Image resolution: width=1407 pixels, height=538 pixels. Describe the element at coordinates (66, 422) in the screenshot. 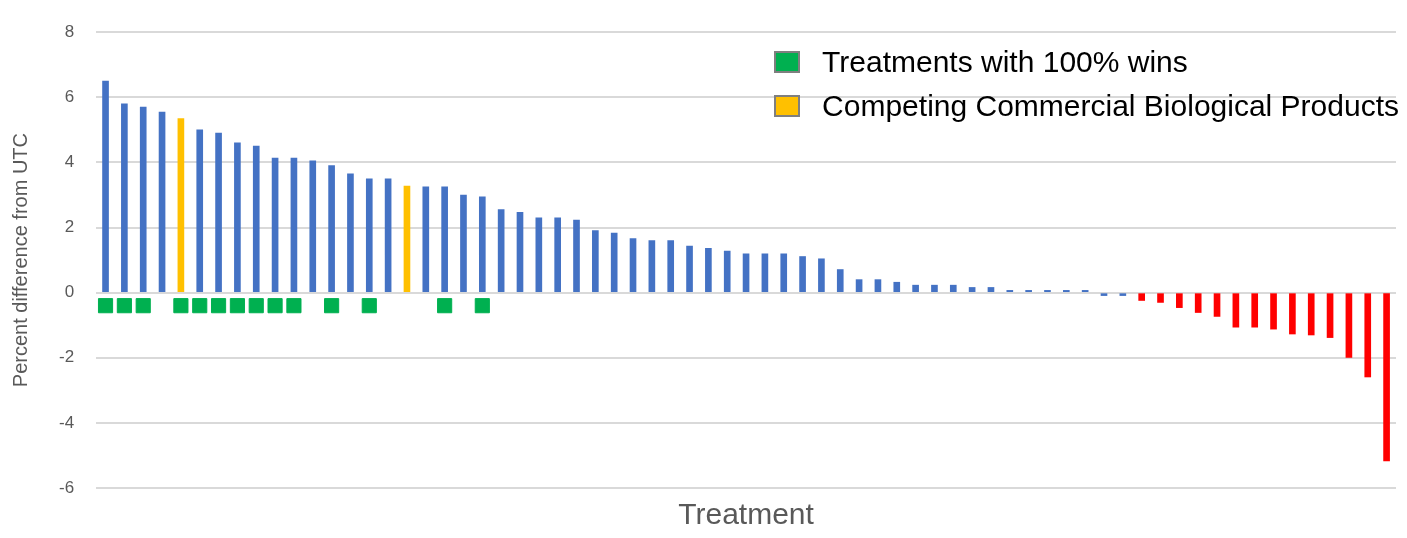

I see `y-tick-label: -4` at that location.